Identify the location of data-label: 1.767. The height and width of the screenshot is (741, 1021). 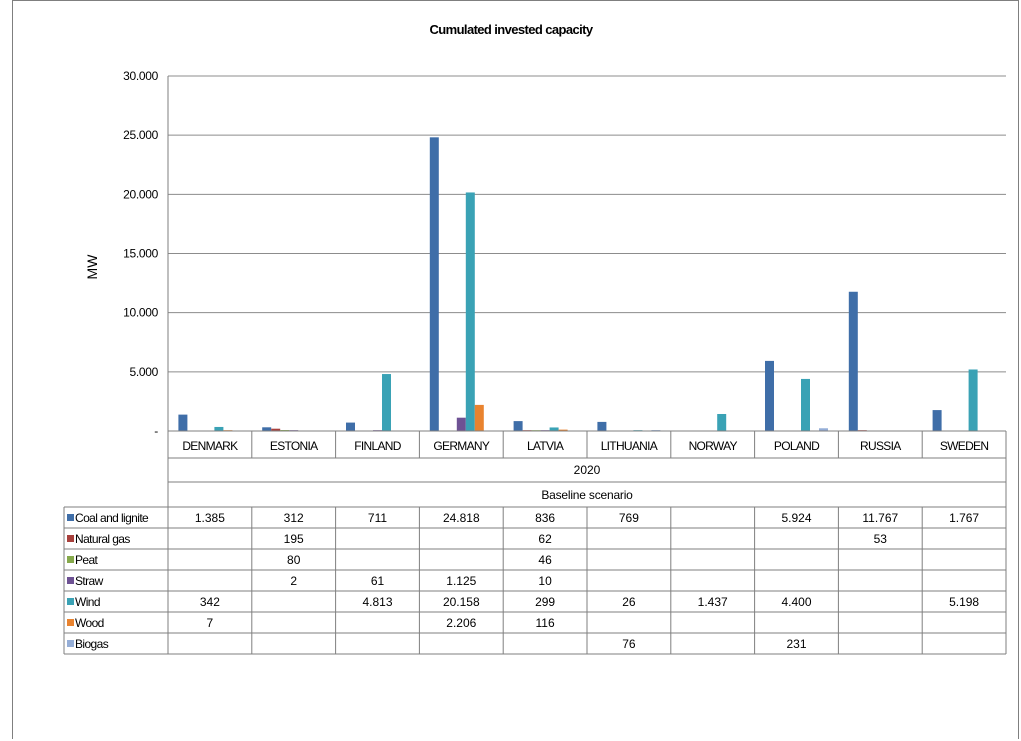
(964, 518).